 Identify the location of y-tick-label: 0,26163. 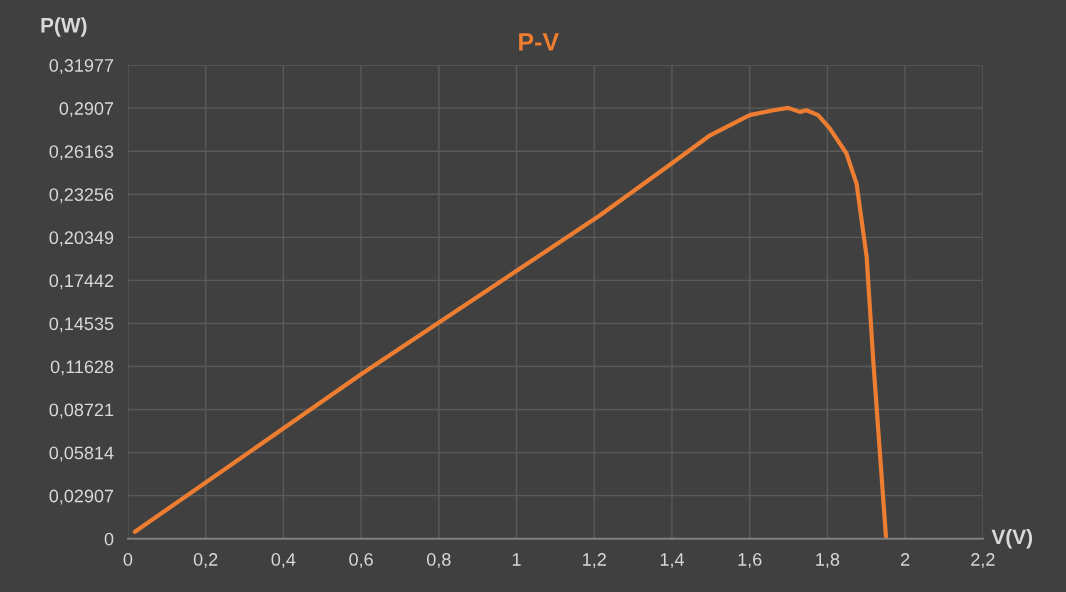
(81, 153).